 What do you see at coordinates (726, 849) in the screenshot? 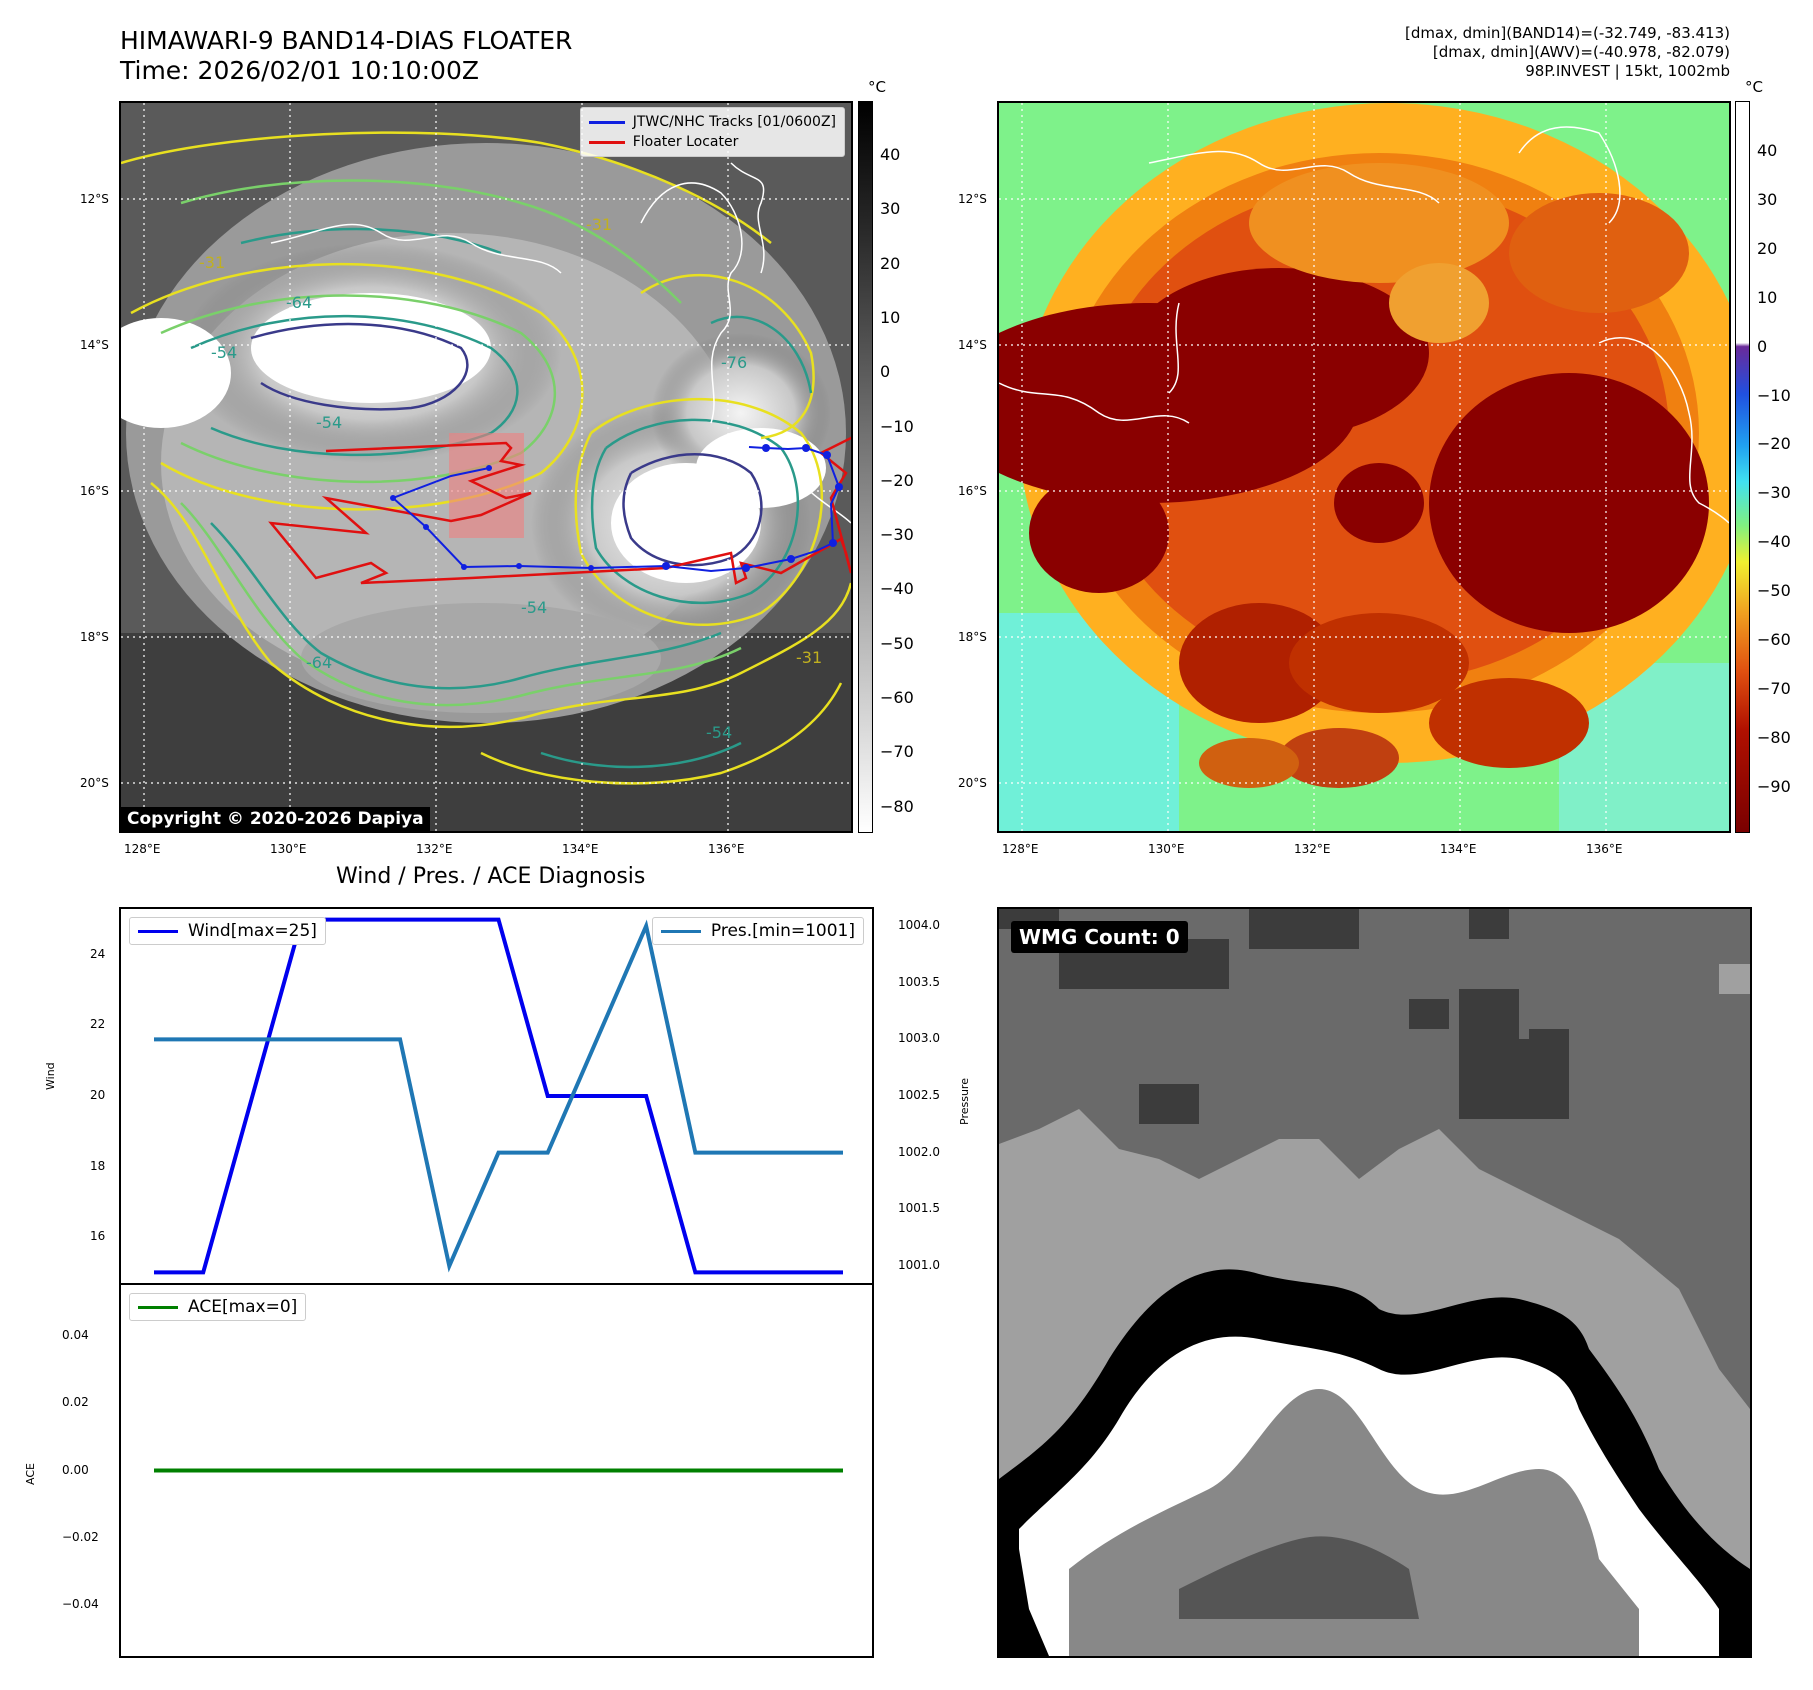
I see `lon-label: 136°E` at bounding box center [726, 849].